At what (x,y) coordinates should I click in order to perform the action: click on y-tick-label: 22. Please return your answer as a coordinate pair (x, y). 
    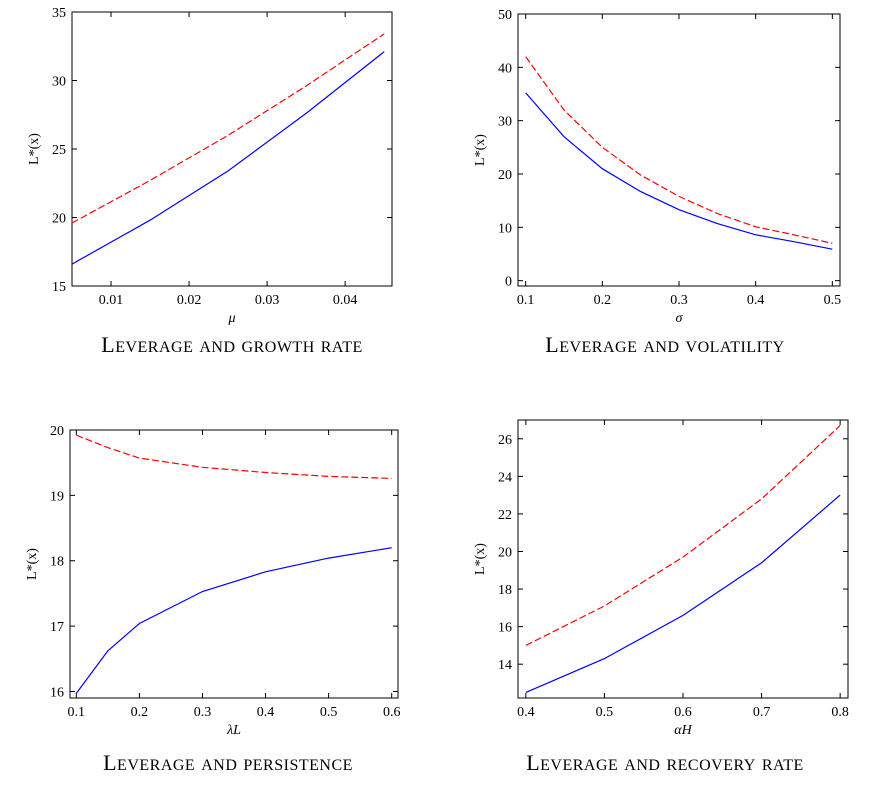
    Looking at the image, I should click on (505, 515).